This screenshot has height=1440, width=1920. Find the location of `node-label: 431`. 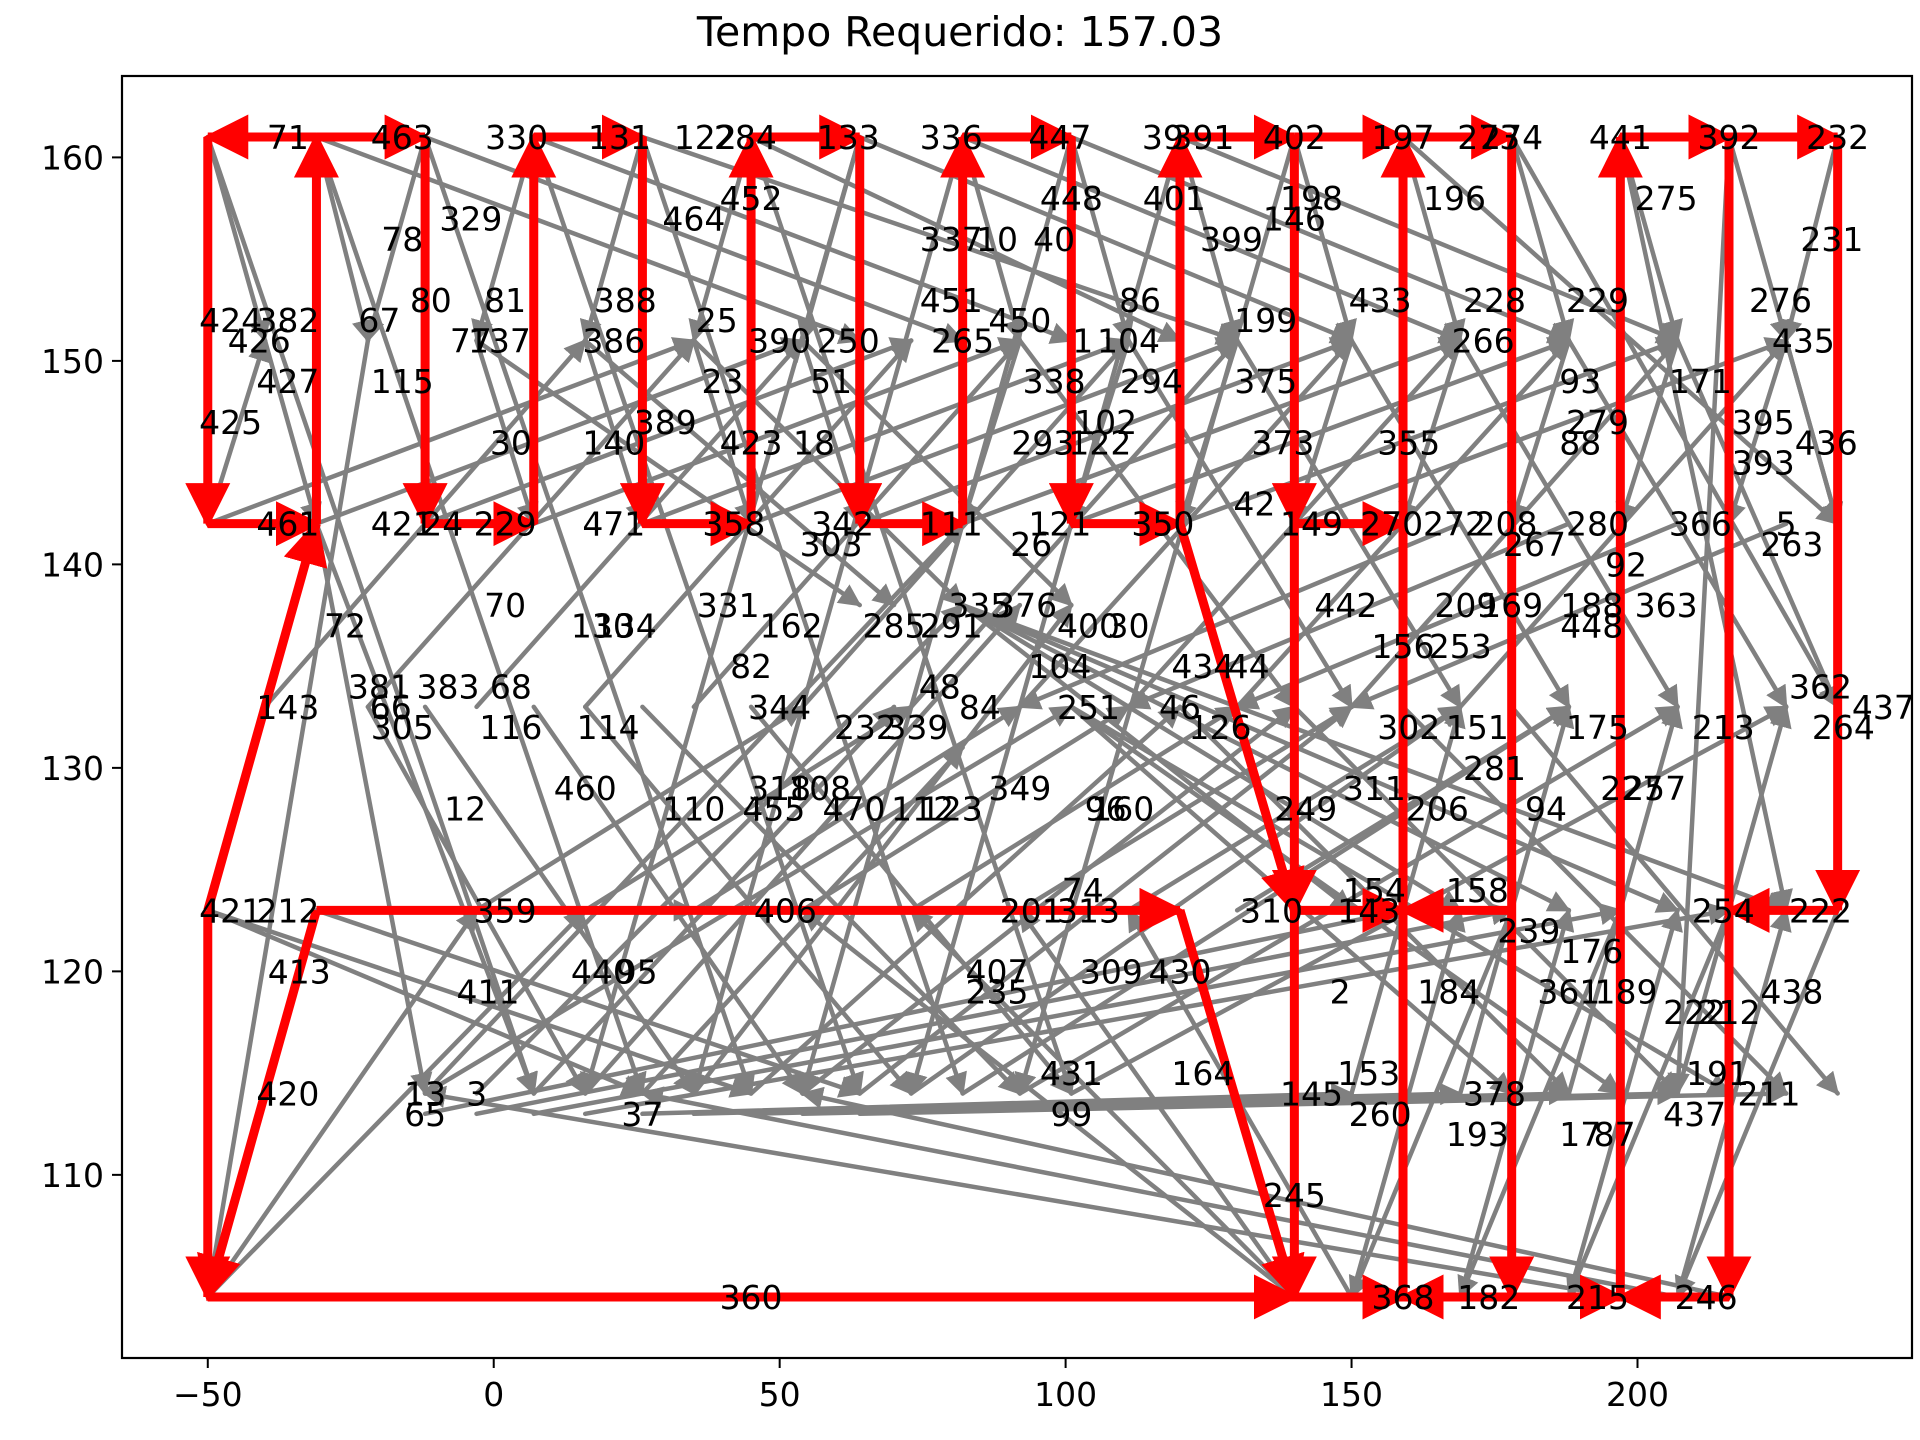

node-label: 431 is located at coordinates (1071, 1073).